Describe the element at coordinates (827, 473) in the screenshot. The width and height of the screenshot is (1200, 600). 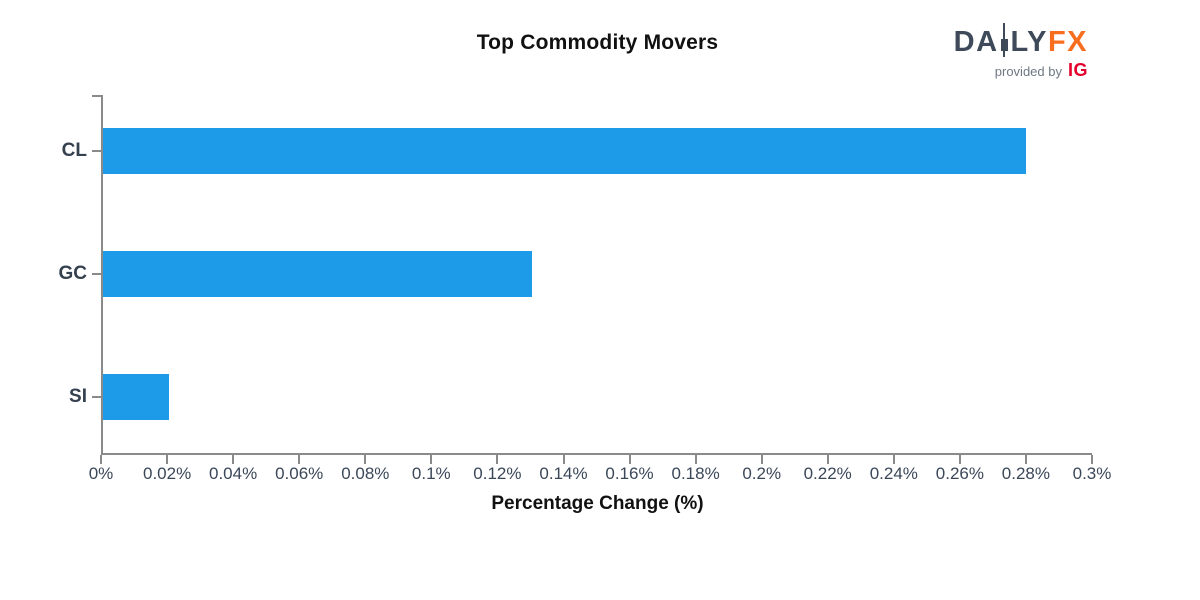
I see `x-axis-tick-label: 0.22%` at that location.